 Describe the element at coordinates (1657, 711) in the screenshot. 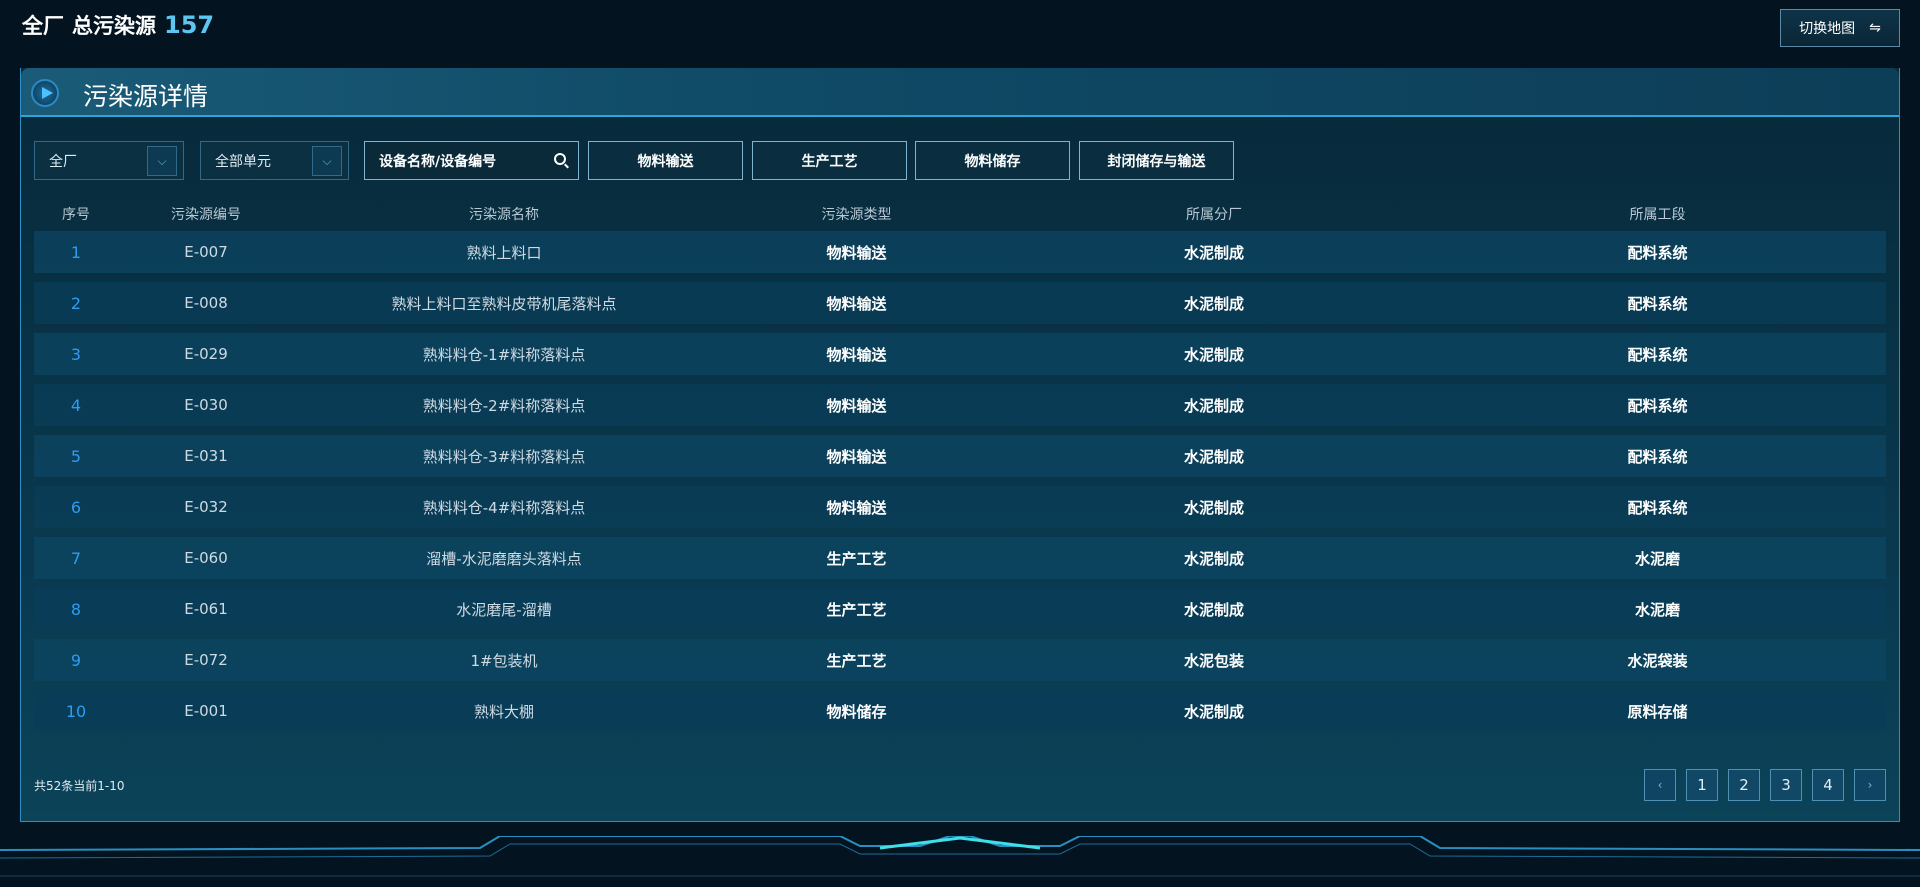

I see `table-cell: 原料存储` at that location.